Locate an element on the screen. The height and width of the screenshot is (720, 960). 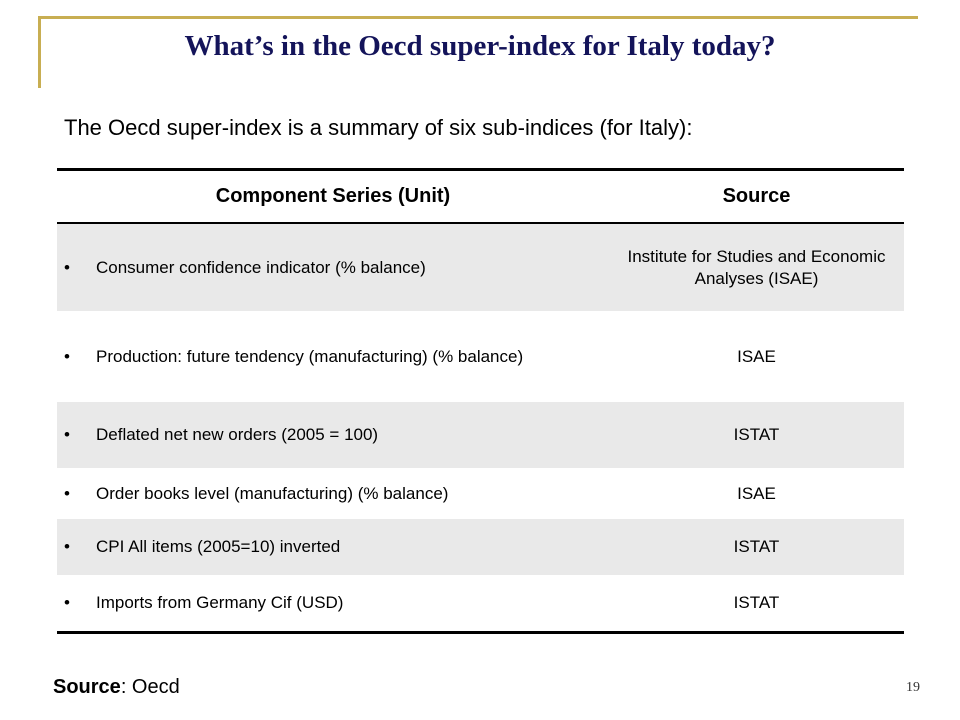
table-row: Imports from Germany Cif (USD) ISTAT is located at coordinates (480, 603).